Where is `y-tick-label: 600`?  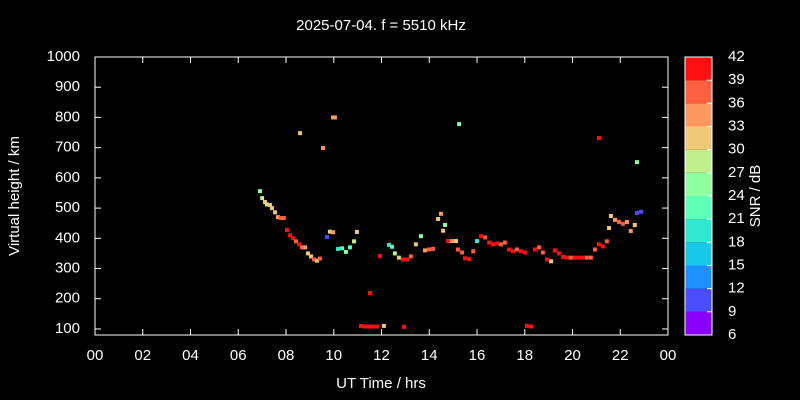
y-tick-label: 600 is located at coordinates (67, 177).